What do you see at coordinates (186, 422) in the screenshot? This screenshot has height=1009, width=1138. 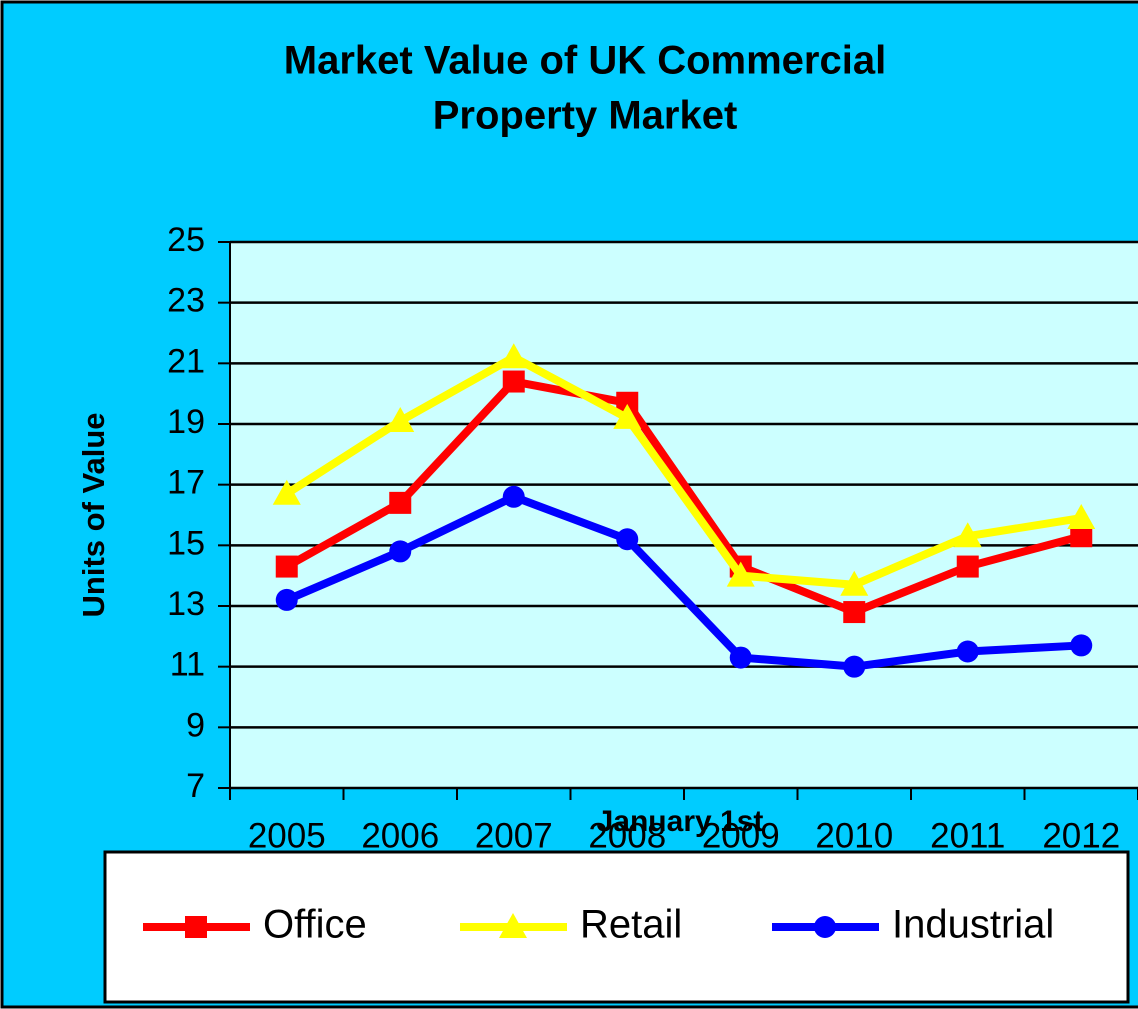 I see `y-tick-label: 19` at bounding box center [186, 422].